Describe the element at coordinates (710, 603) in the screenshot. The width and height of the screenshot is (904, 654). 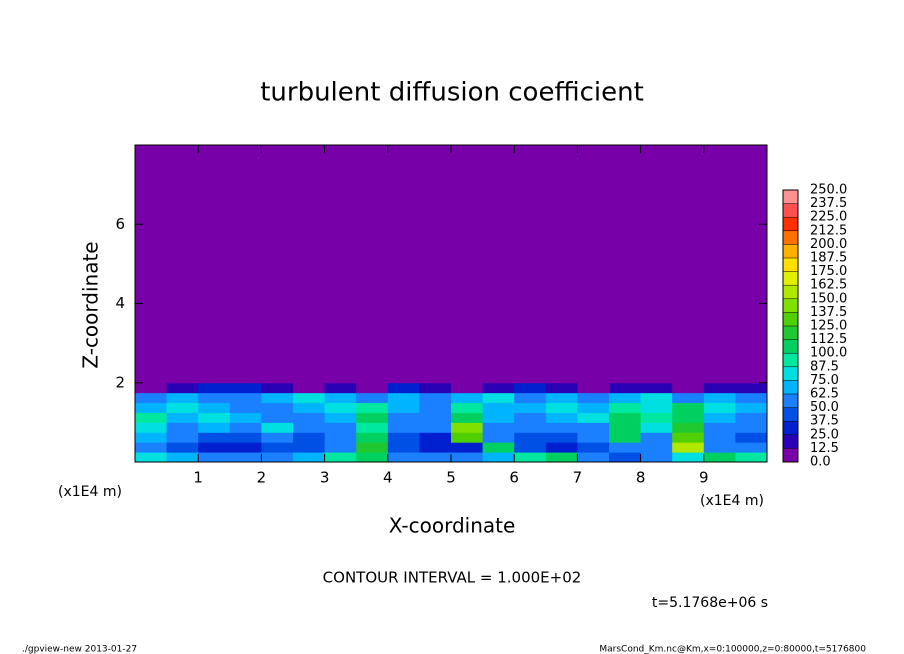
I see `time-note: t=5.1768e+06 s` at that location.